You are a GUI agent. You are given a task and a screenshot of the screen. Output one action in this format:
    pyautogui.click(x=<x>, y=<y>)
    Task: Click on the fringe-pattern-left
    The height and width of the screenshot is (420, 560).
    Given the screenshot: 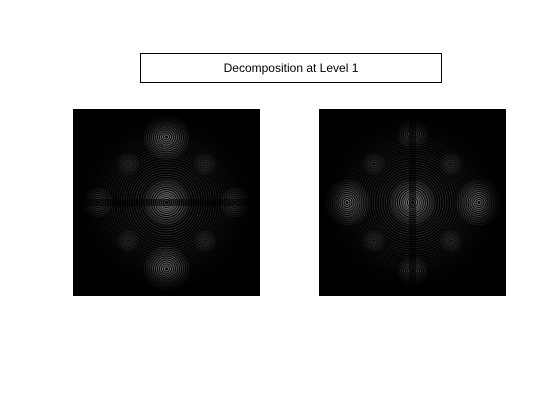 What is the action you would take?
    pyautogui.click(x=166, y=202)
    